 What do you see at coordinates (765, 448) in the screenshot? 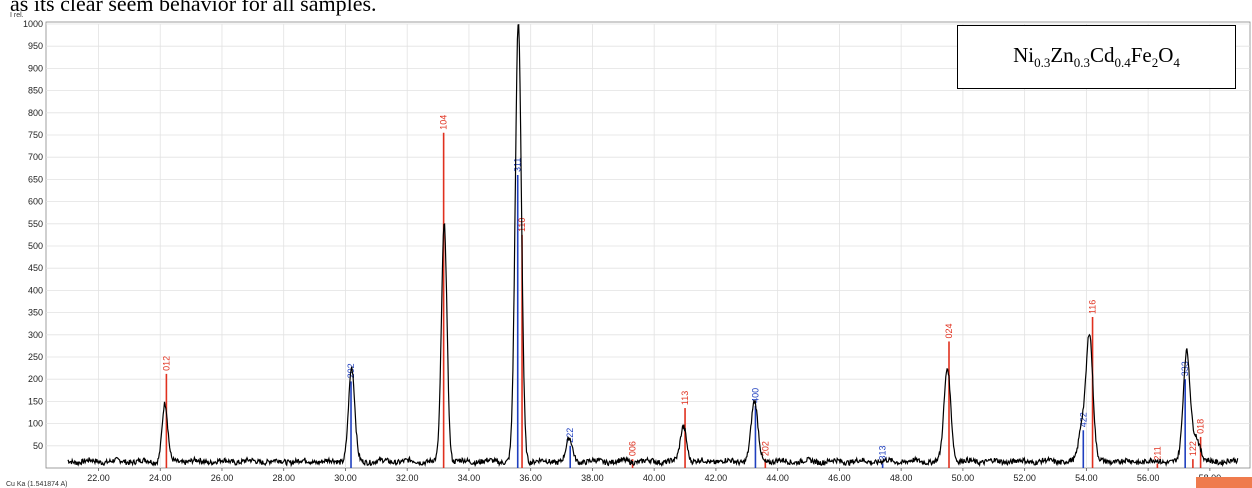
I see `reference-label: 202` at bounding box center [765, 448].